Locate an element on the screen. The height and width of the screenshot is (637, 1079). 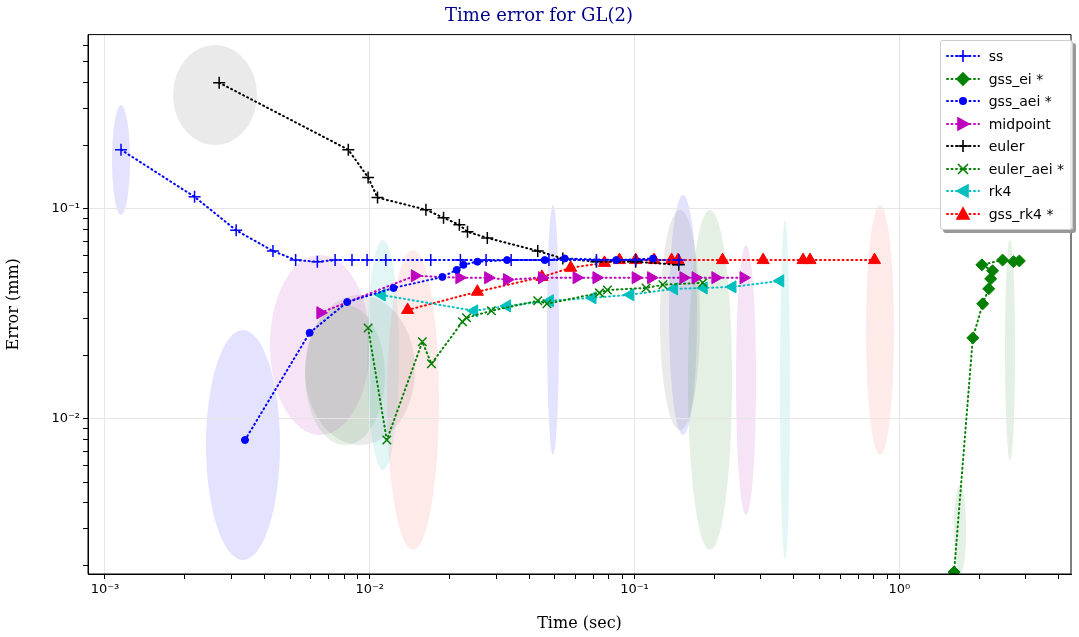
x-tick-label: 10⁻³ is located at coordinates (105, 589).